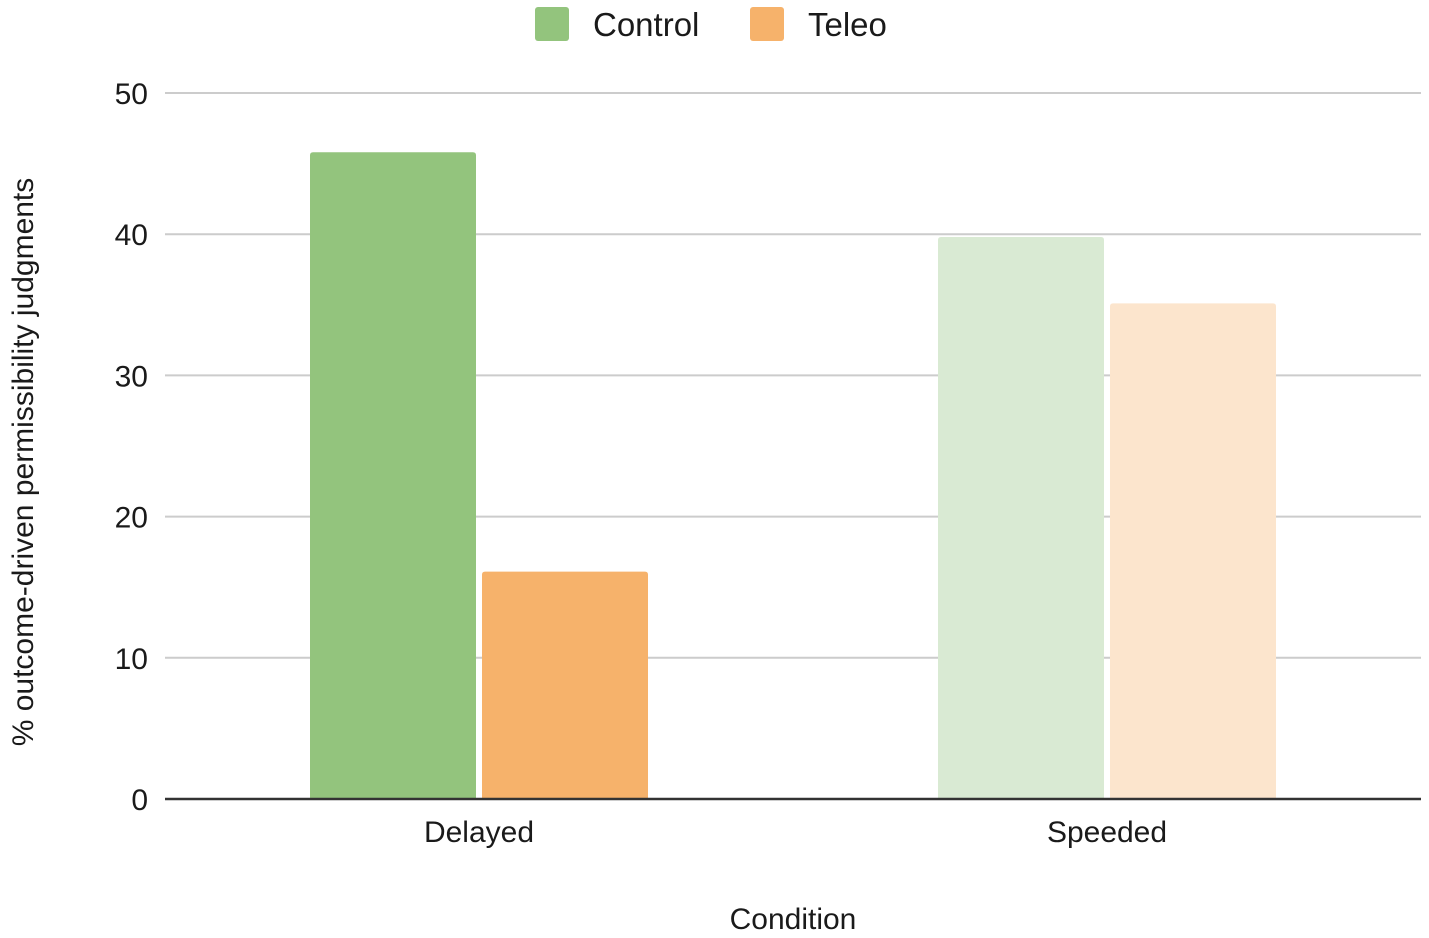  I want to click on y-tick-label: 30, so click(131, 376).